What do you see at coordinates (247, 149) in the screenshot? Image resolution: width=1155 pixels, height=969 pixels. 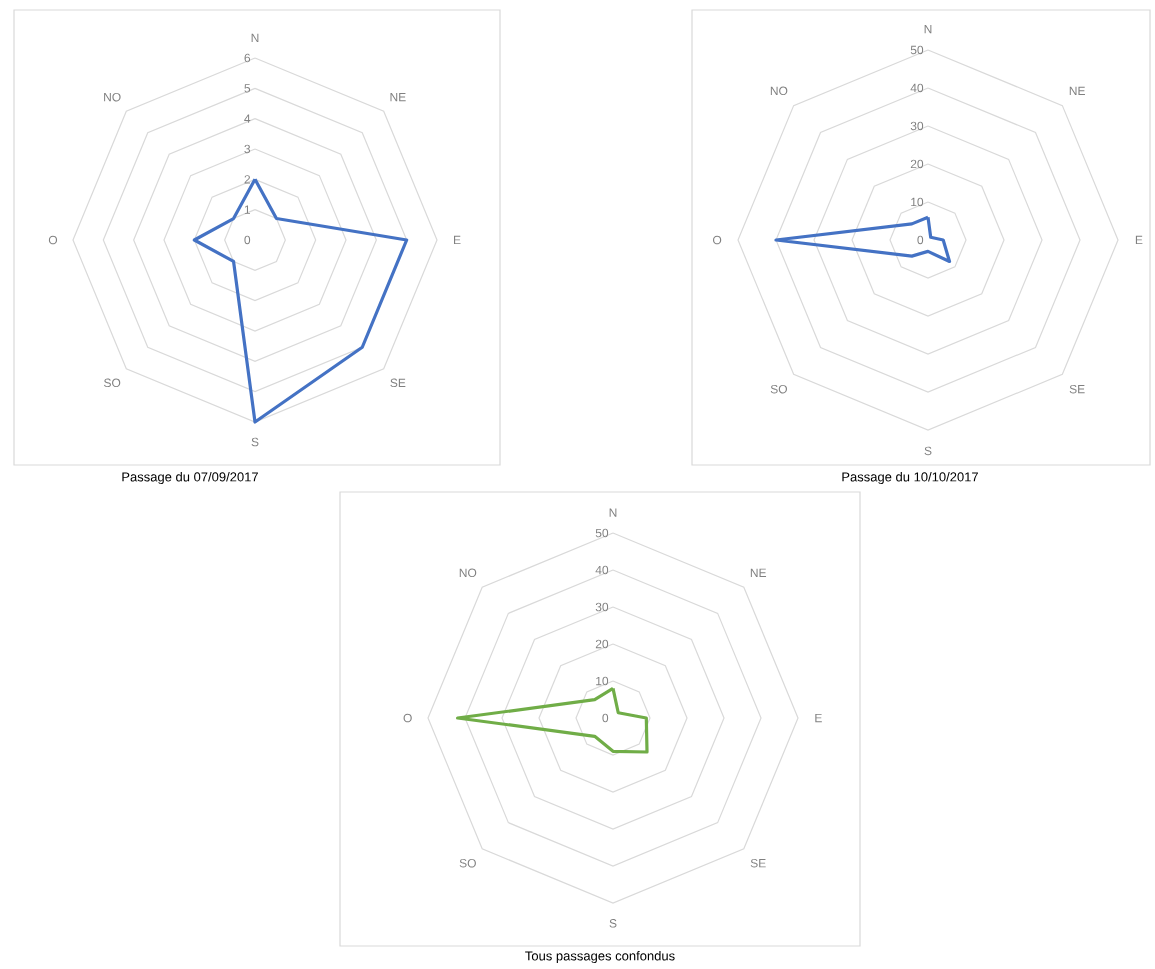 I see `y-tick-label: 3` at bounding box center [247, 149].